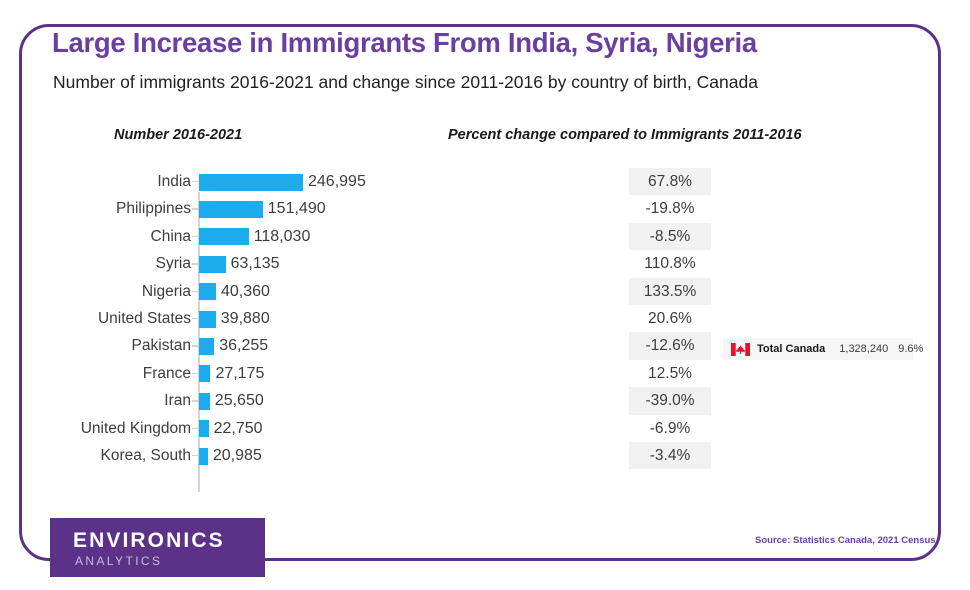  I want to click on table-row: India 246,995 67.8%, so click(461, 182).